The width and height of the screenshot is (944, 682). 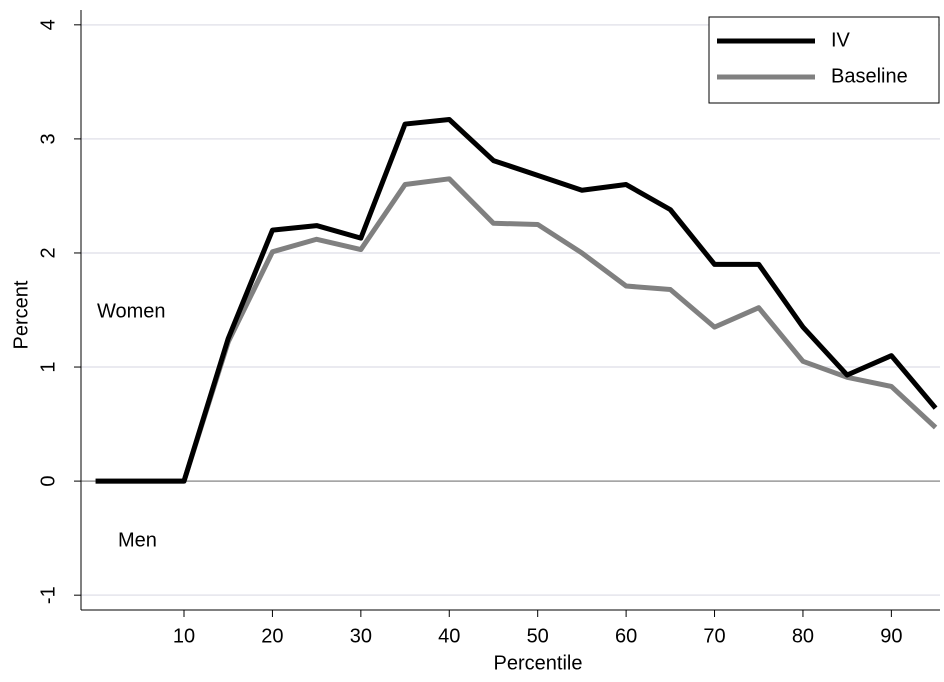 I want to click on x-tick-label: 60, so click(x=626, y=636).